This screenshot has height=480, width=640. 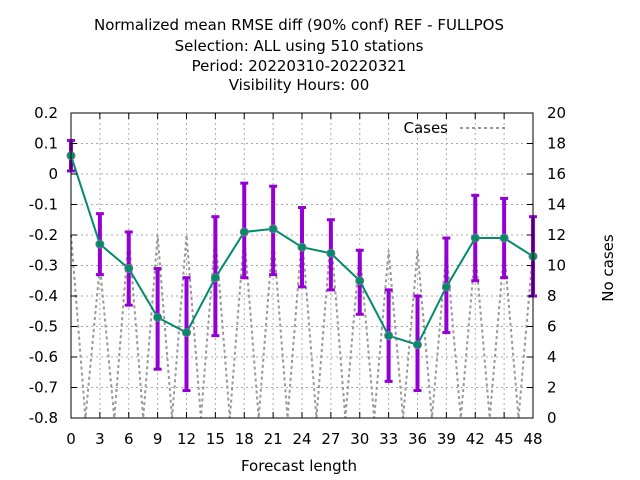 What do you see at coordinates (504, 439) in the screenshot?
I see `x-tick-label: 45` at bounding box center [504, 439].